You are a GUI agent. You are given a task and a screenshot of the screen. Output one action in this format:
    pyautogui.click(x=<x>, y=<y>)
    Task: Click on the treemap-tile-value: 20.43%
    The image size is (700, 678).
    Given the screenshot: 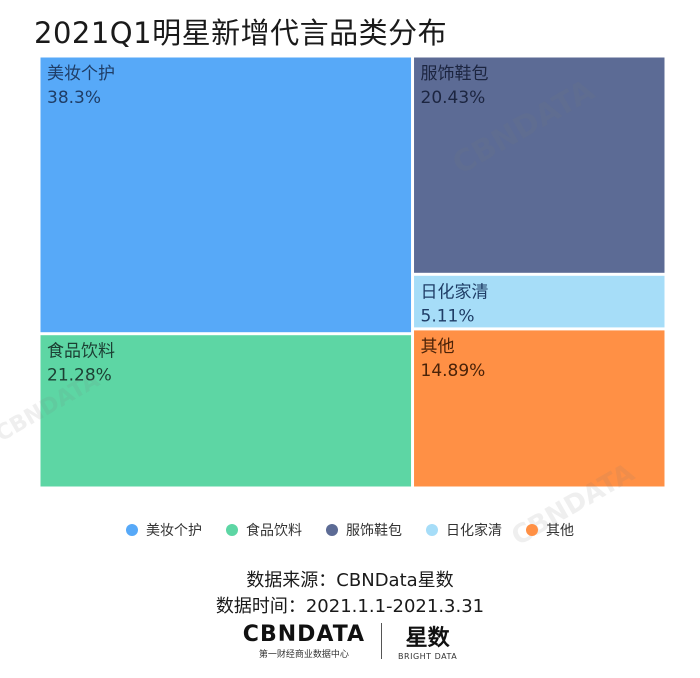 What is the action you would take?
    pyautogui.click(x=453, y=98)
    